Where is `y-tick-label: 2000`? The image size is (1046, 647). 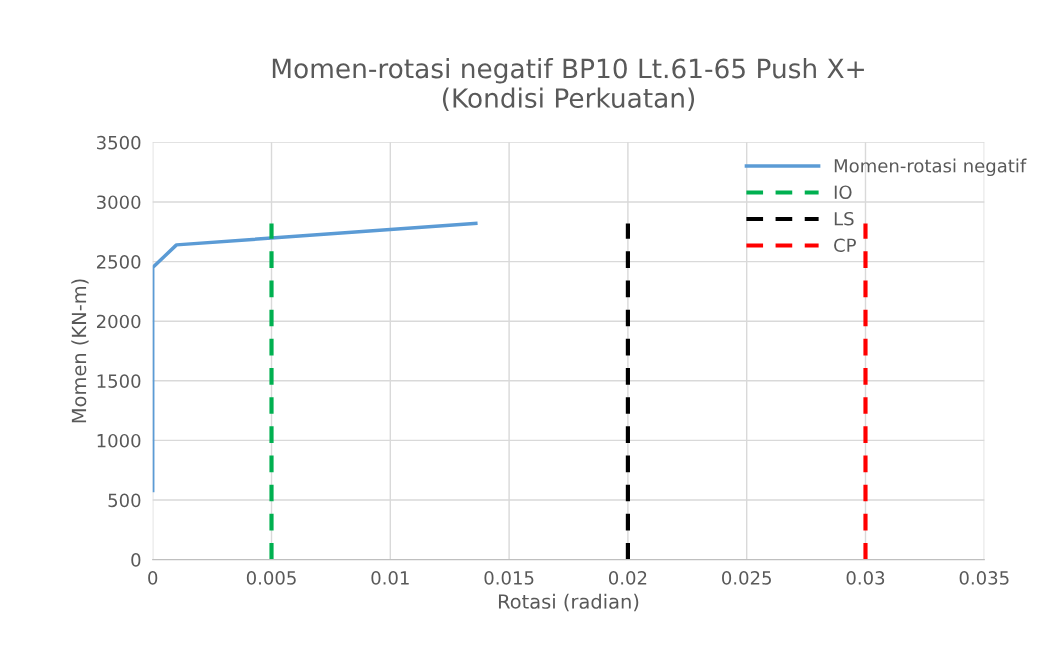
y-tick-label: 2000 is located at coordinates (118, 321).